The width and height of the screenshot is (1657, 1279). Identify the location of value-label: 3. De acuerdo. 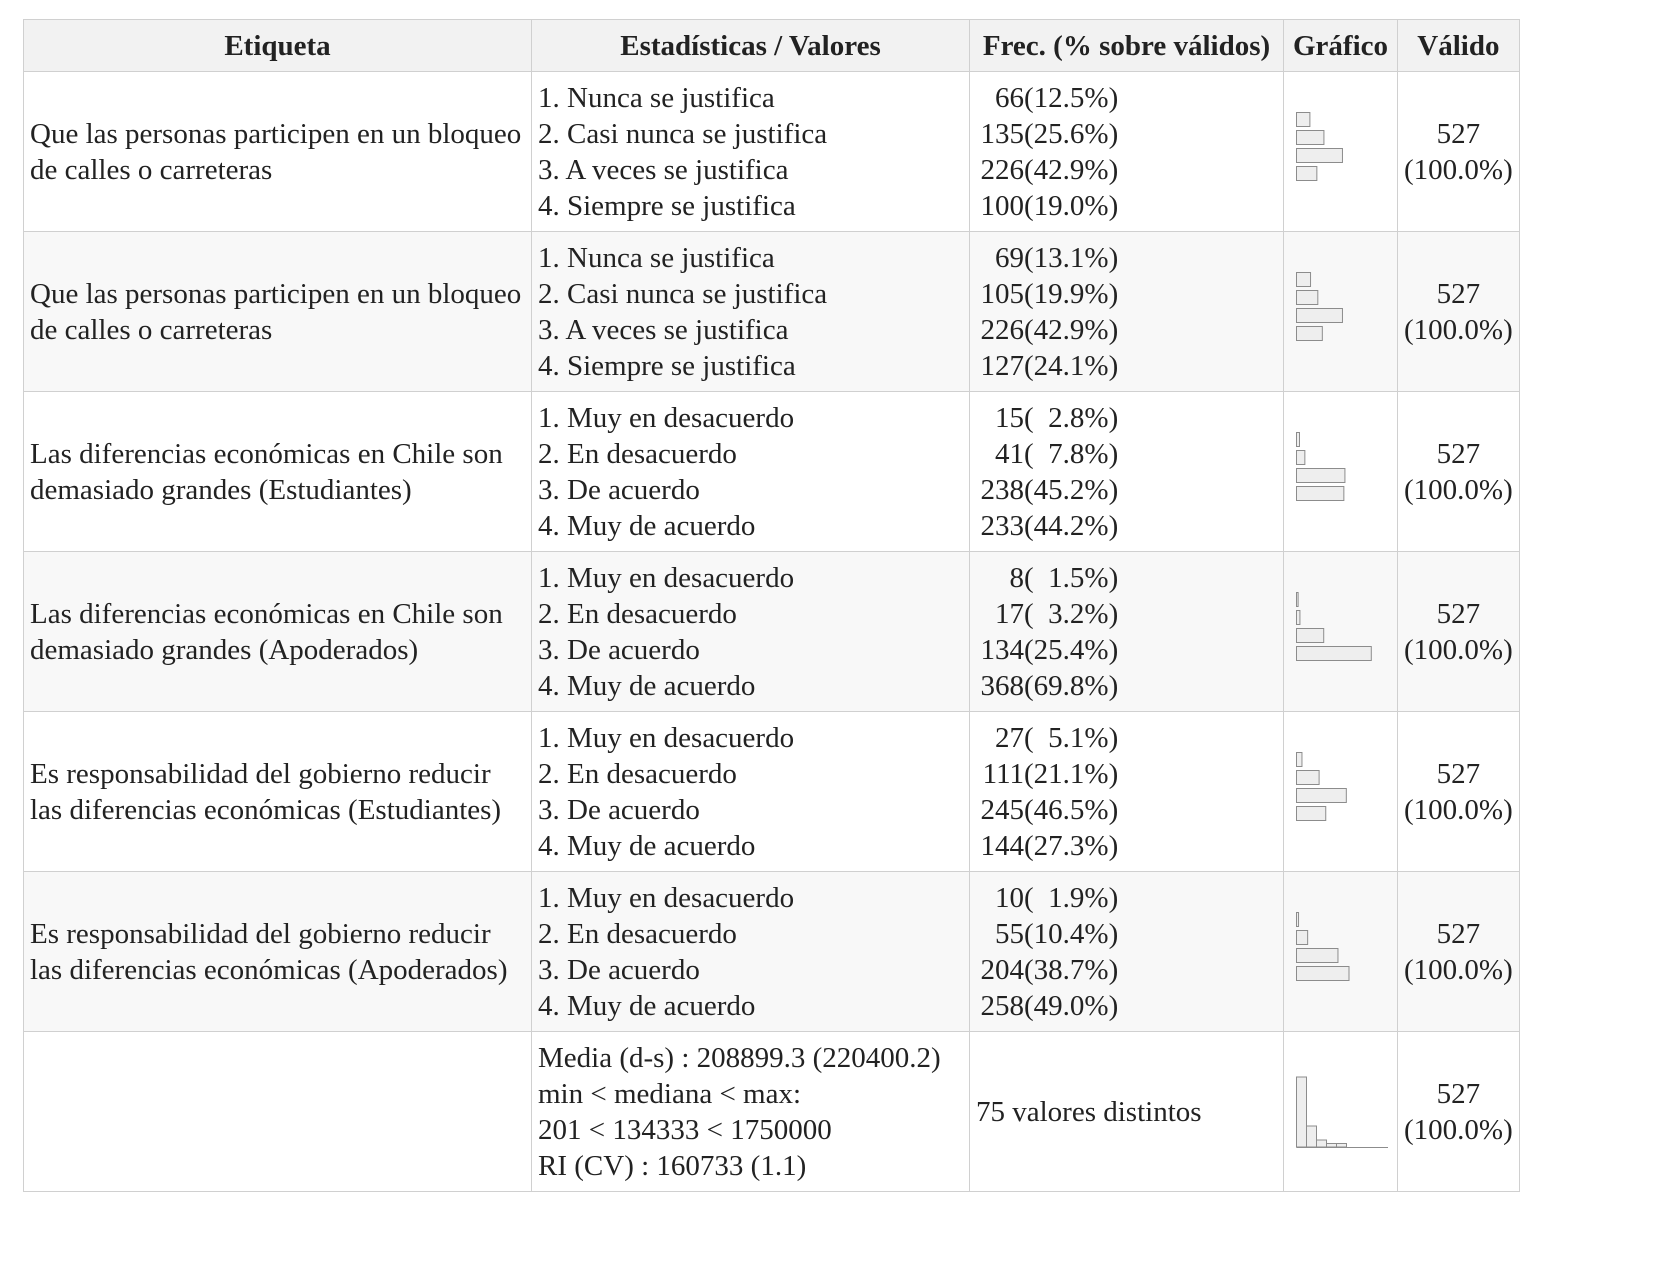
(619, 489).